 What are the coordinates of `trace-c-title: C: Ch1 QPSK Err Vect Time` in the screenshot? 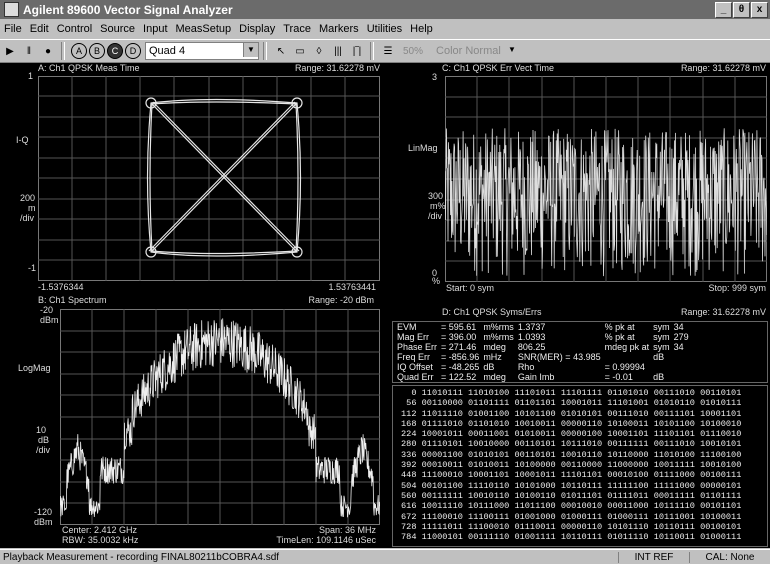 It's located at (498, 68).